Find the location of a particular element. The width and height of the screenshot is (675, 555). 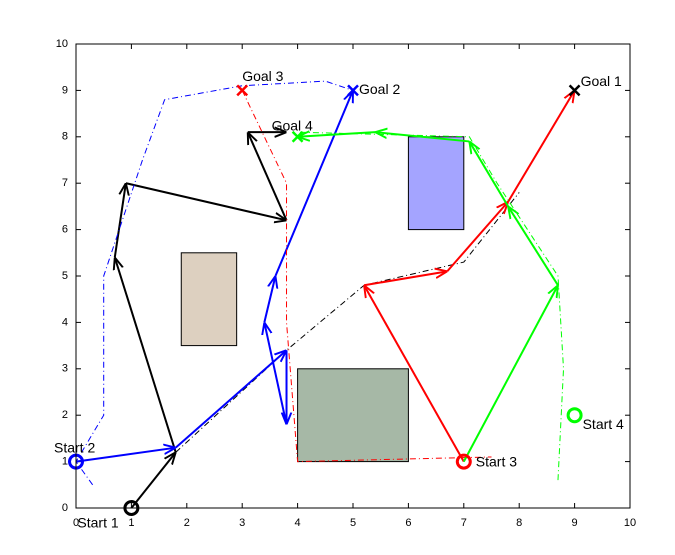

start-label: Start 3 is located at coordinates (496, 461).